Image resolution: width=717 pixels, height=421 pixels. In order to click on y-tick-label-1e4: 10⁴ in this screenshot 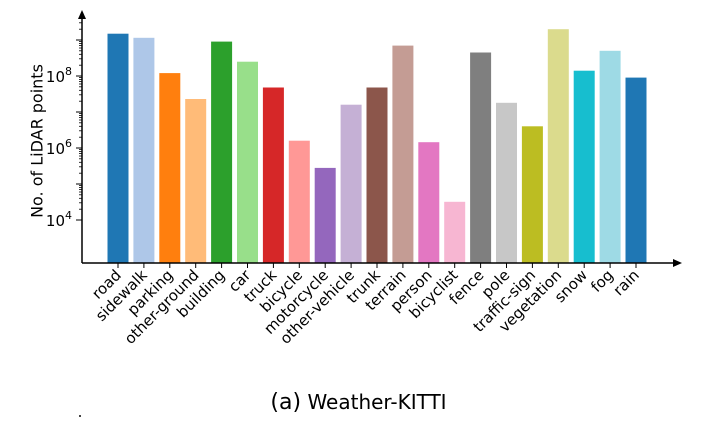, I will do `click(59, 219)`.